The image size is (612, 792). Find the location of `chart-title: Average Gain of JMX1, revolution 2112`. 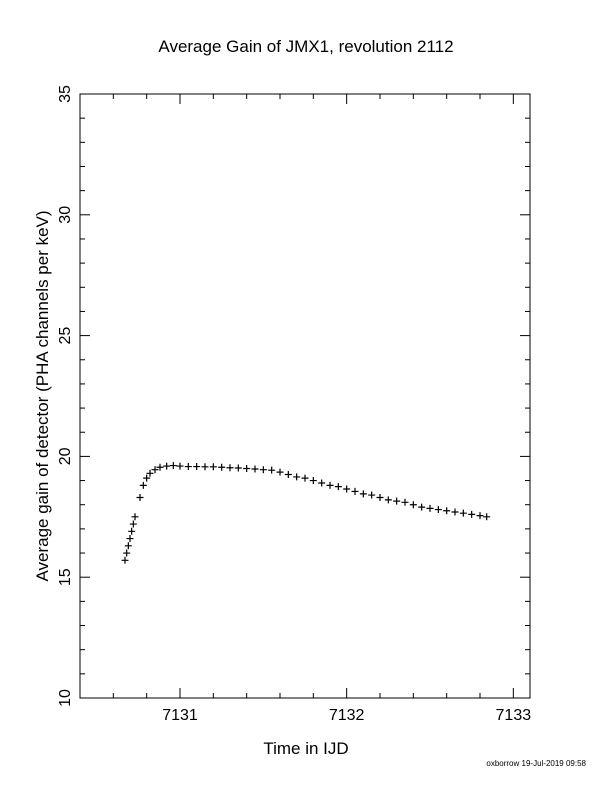

chart-title: Average Gain of JMX1, revolution 2112 is located at coordinates (305, 46).